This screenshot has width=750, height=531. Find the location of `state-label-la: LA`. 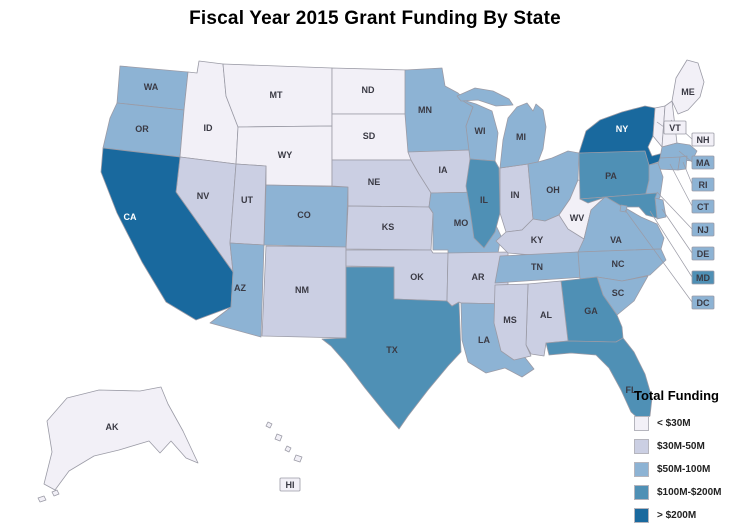

state-label-la: LA is located at coordinates (484, 340).